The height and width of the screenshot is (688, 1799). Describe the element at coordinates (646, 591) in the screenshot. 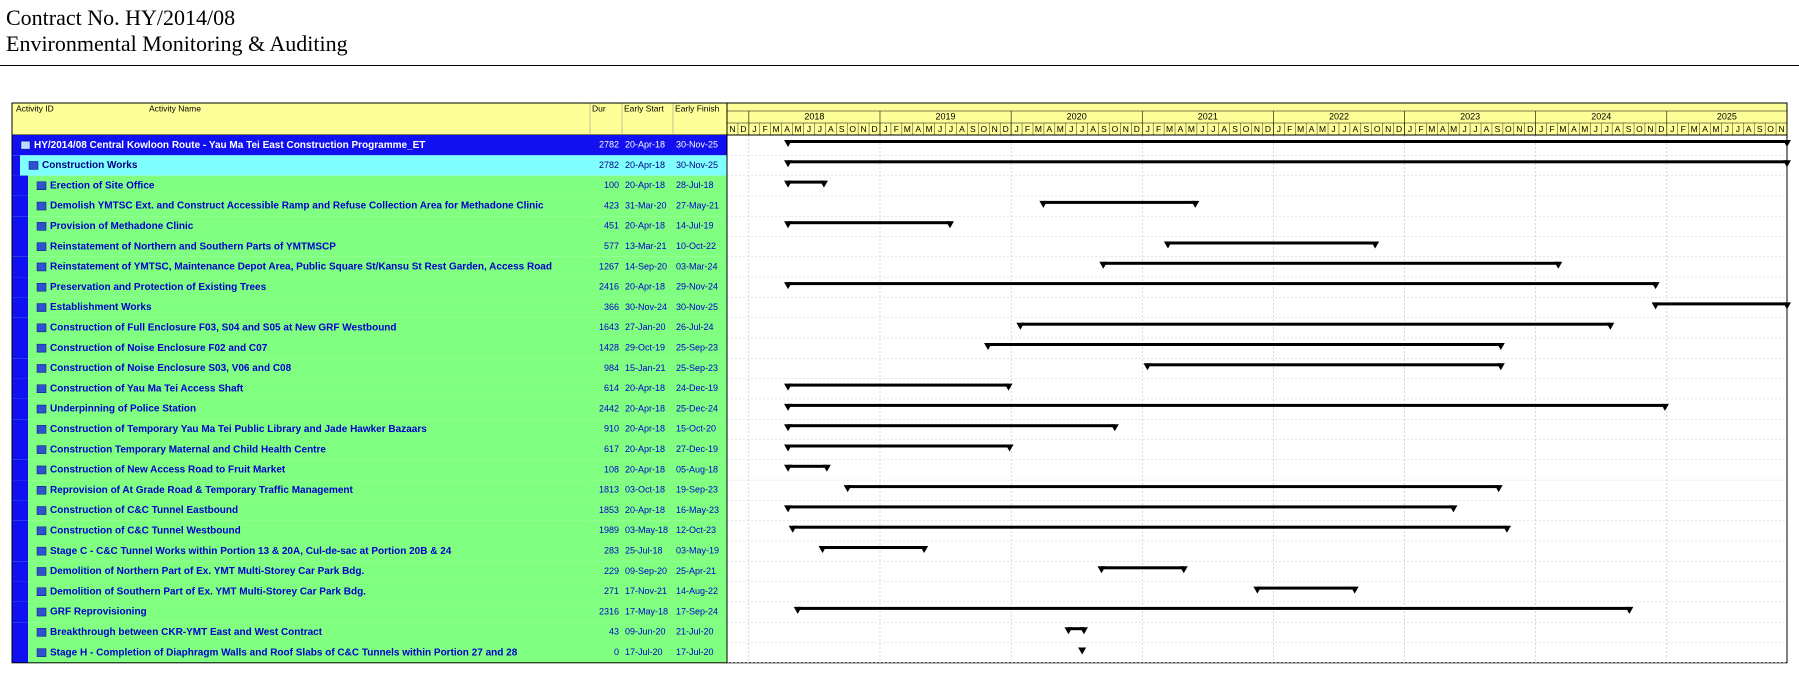

I see `early-start: 17-Nov-21` at that location.